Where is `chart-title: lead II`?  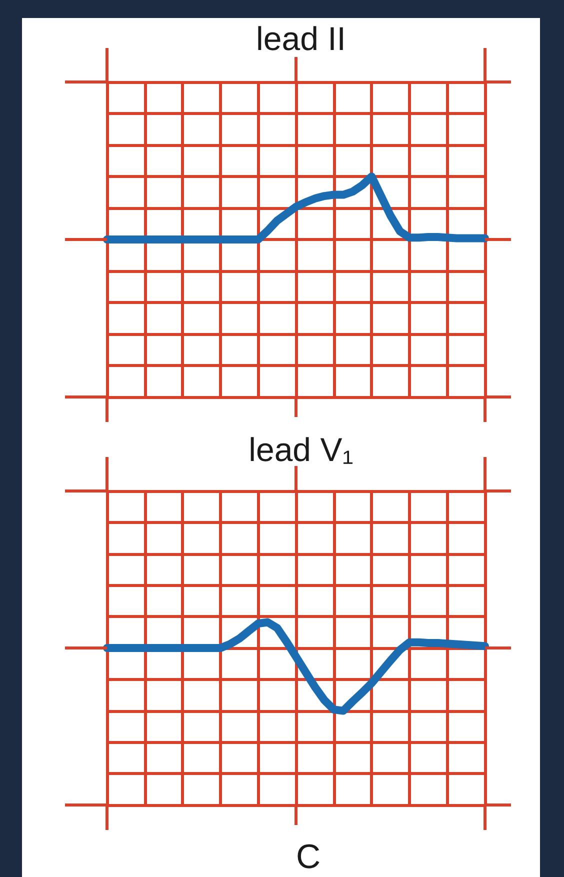
chart-title: lead II is located at coordinates (301, 38).